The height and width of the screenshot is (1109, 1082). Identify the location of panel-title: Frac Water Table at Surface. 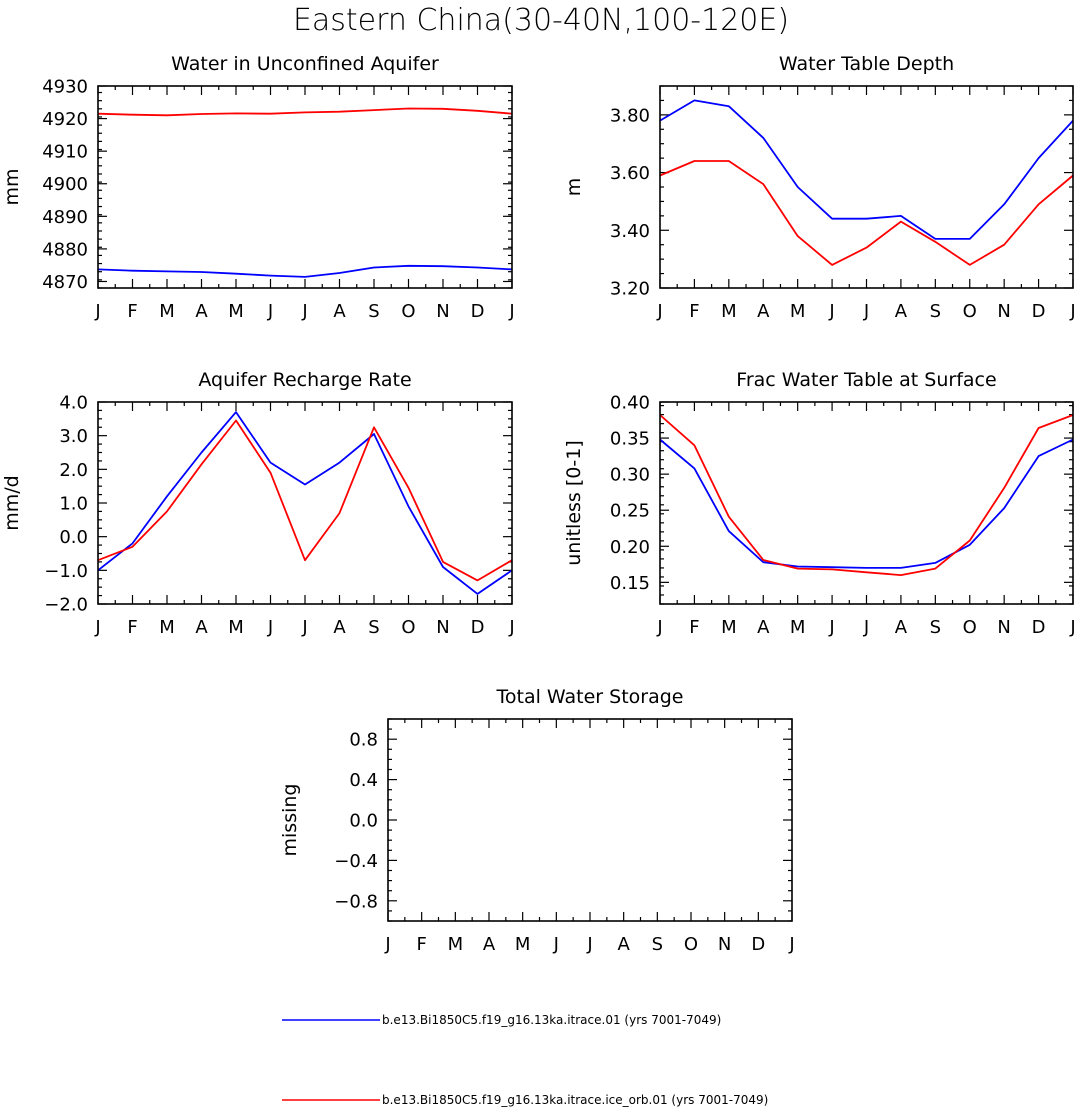
(866, 380).